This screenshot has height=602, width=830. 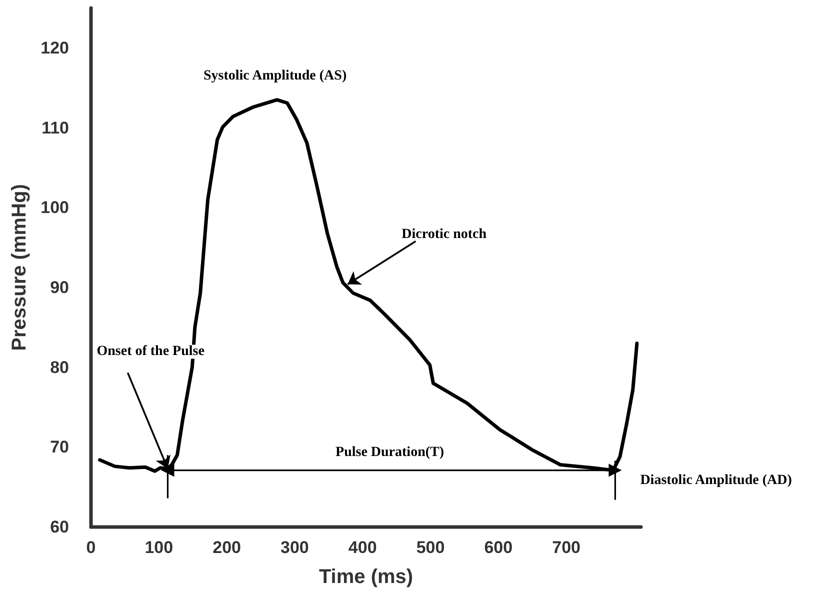 I want to click on y-tick-label: 70, so click(x=59, y=447).